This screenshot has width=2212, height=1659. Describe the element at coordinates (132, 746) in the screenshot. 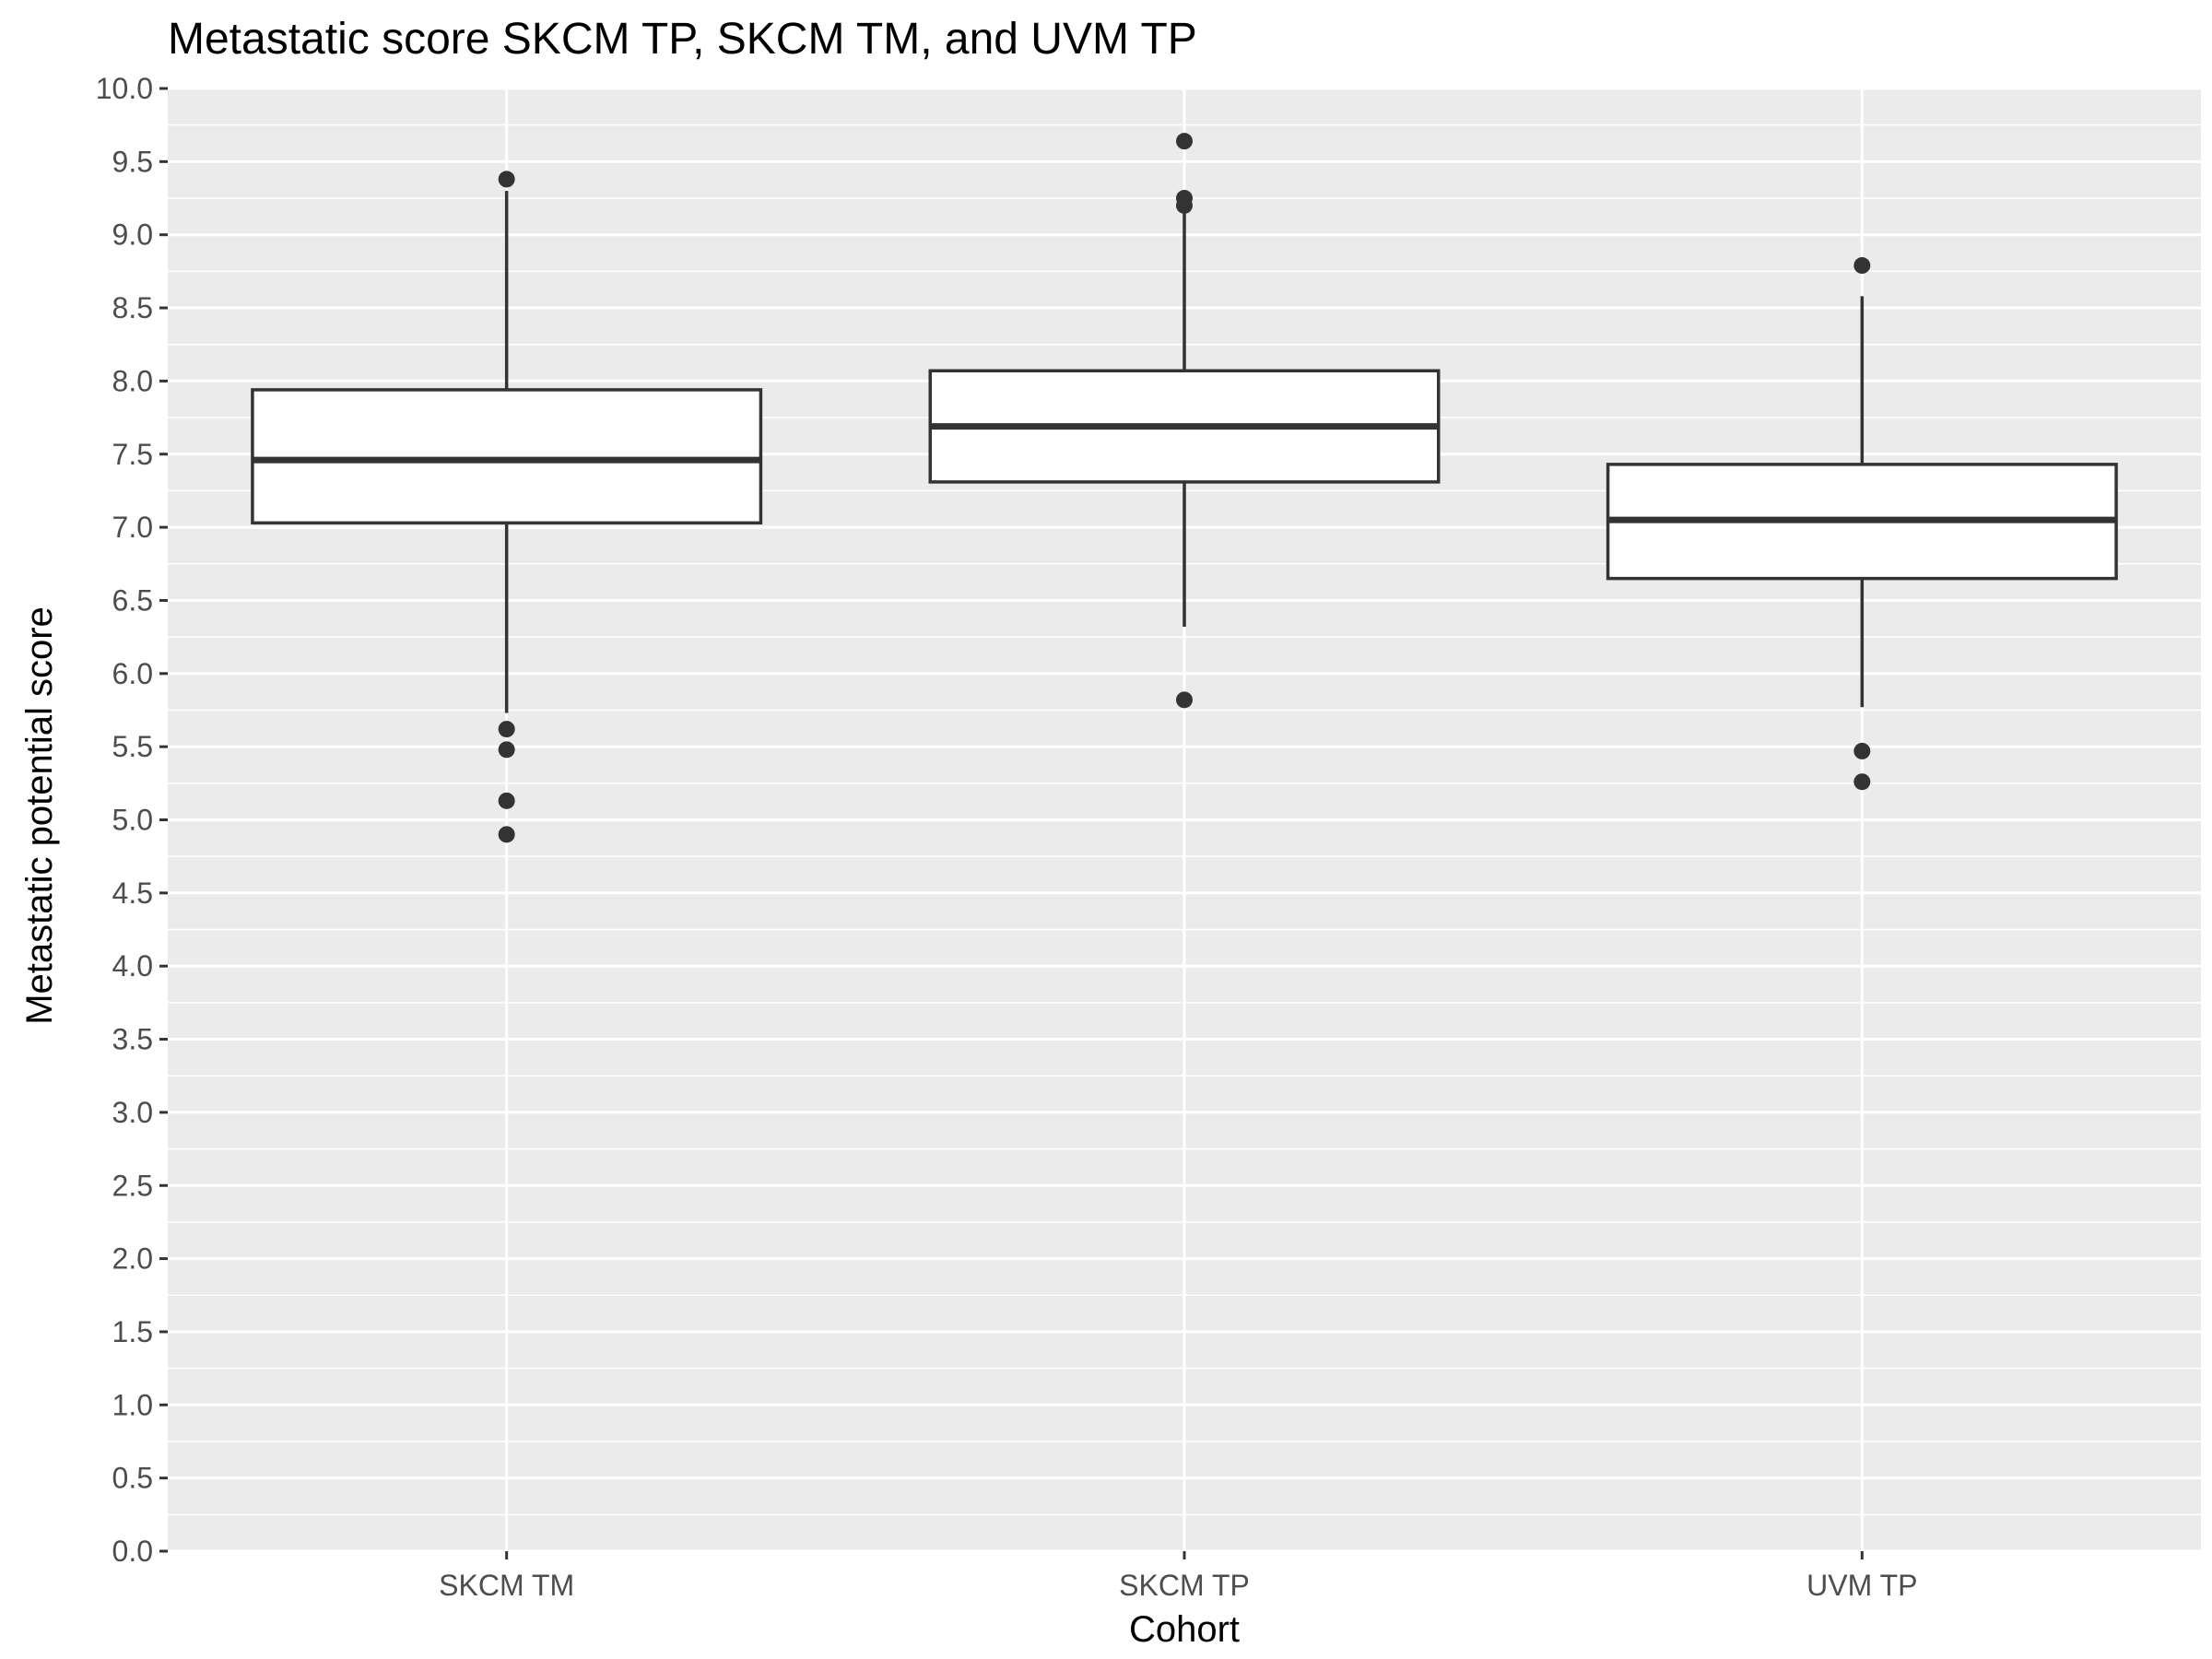

I see `y-tick-label: 5.5` at that location.